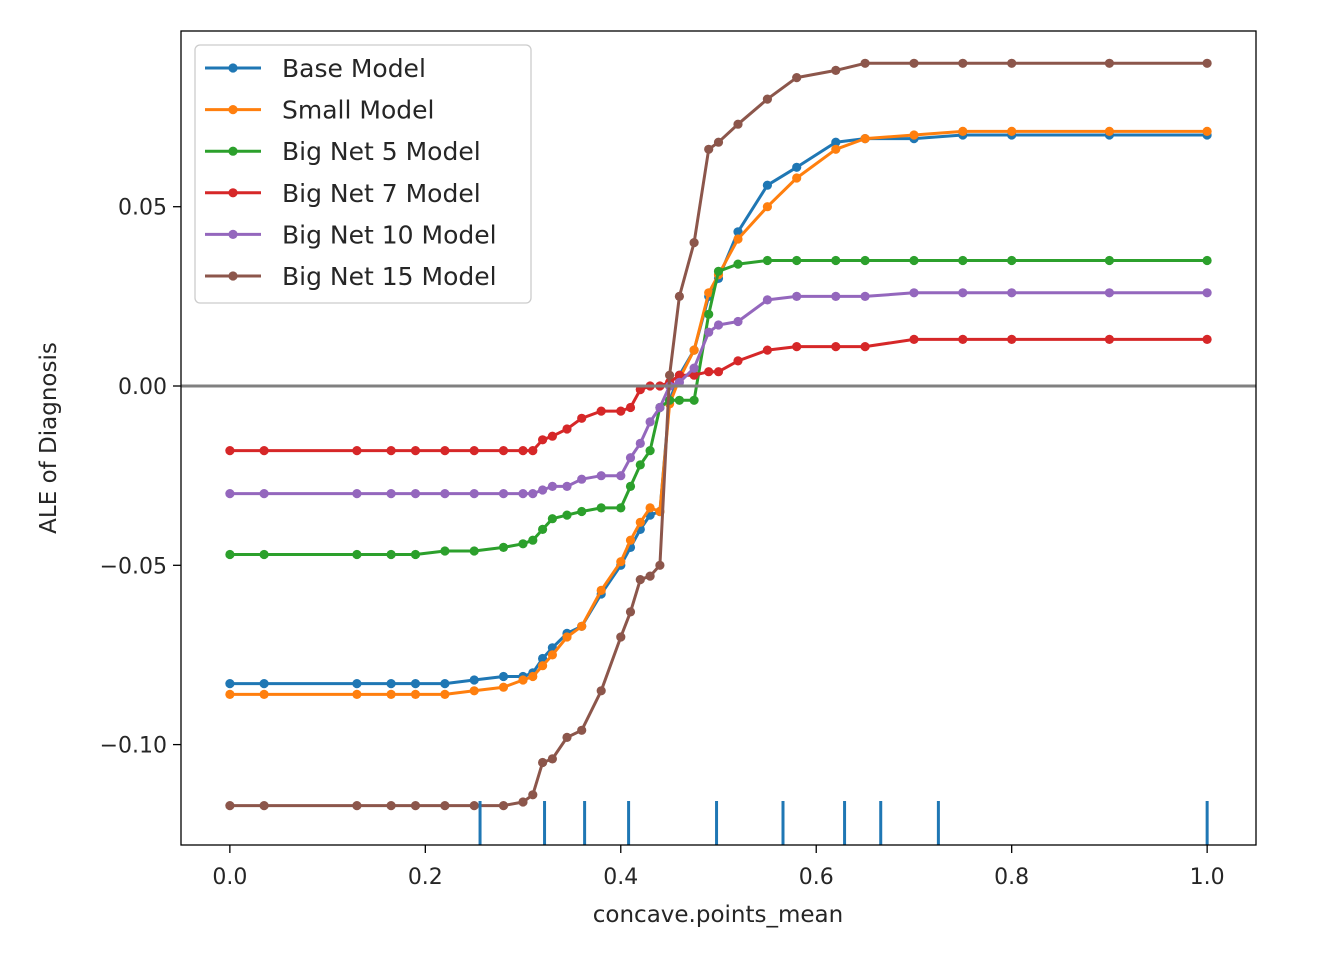  What do you see at coordinates (381, 151) in the screenshot?
I see `legend-label: Big Net 5 Model` at bounding box center [381, 151].